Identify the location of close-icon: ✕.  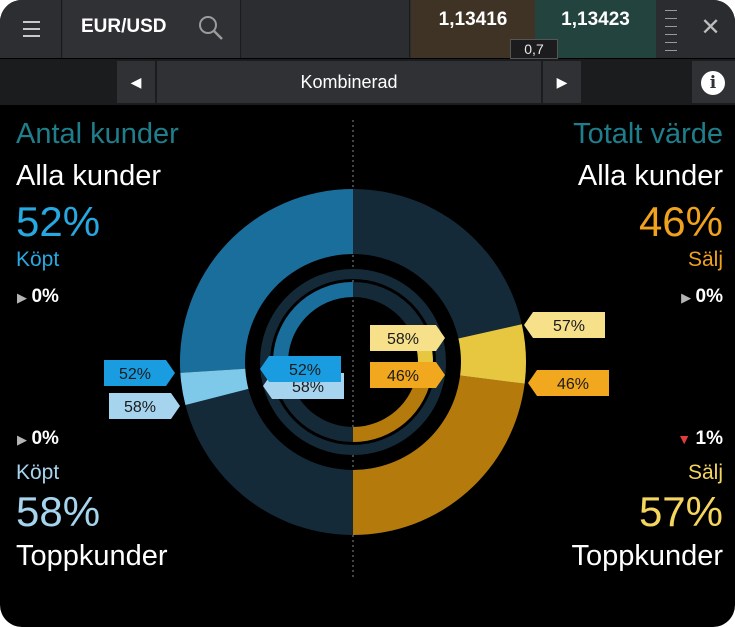
(710, 27).